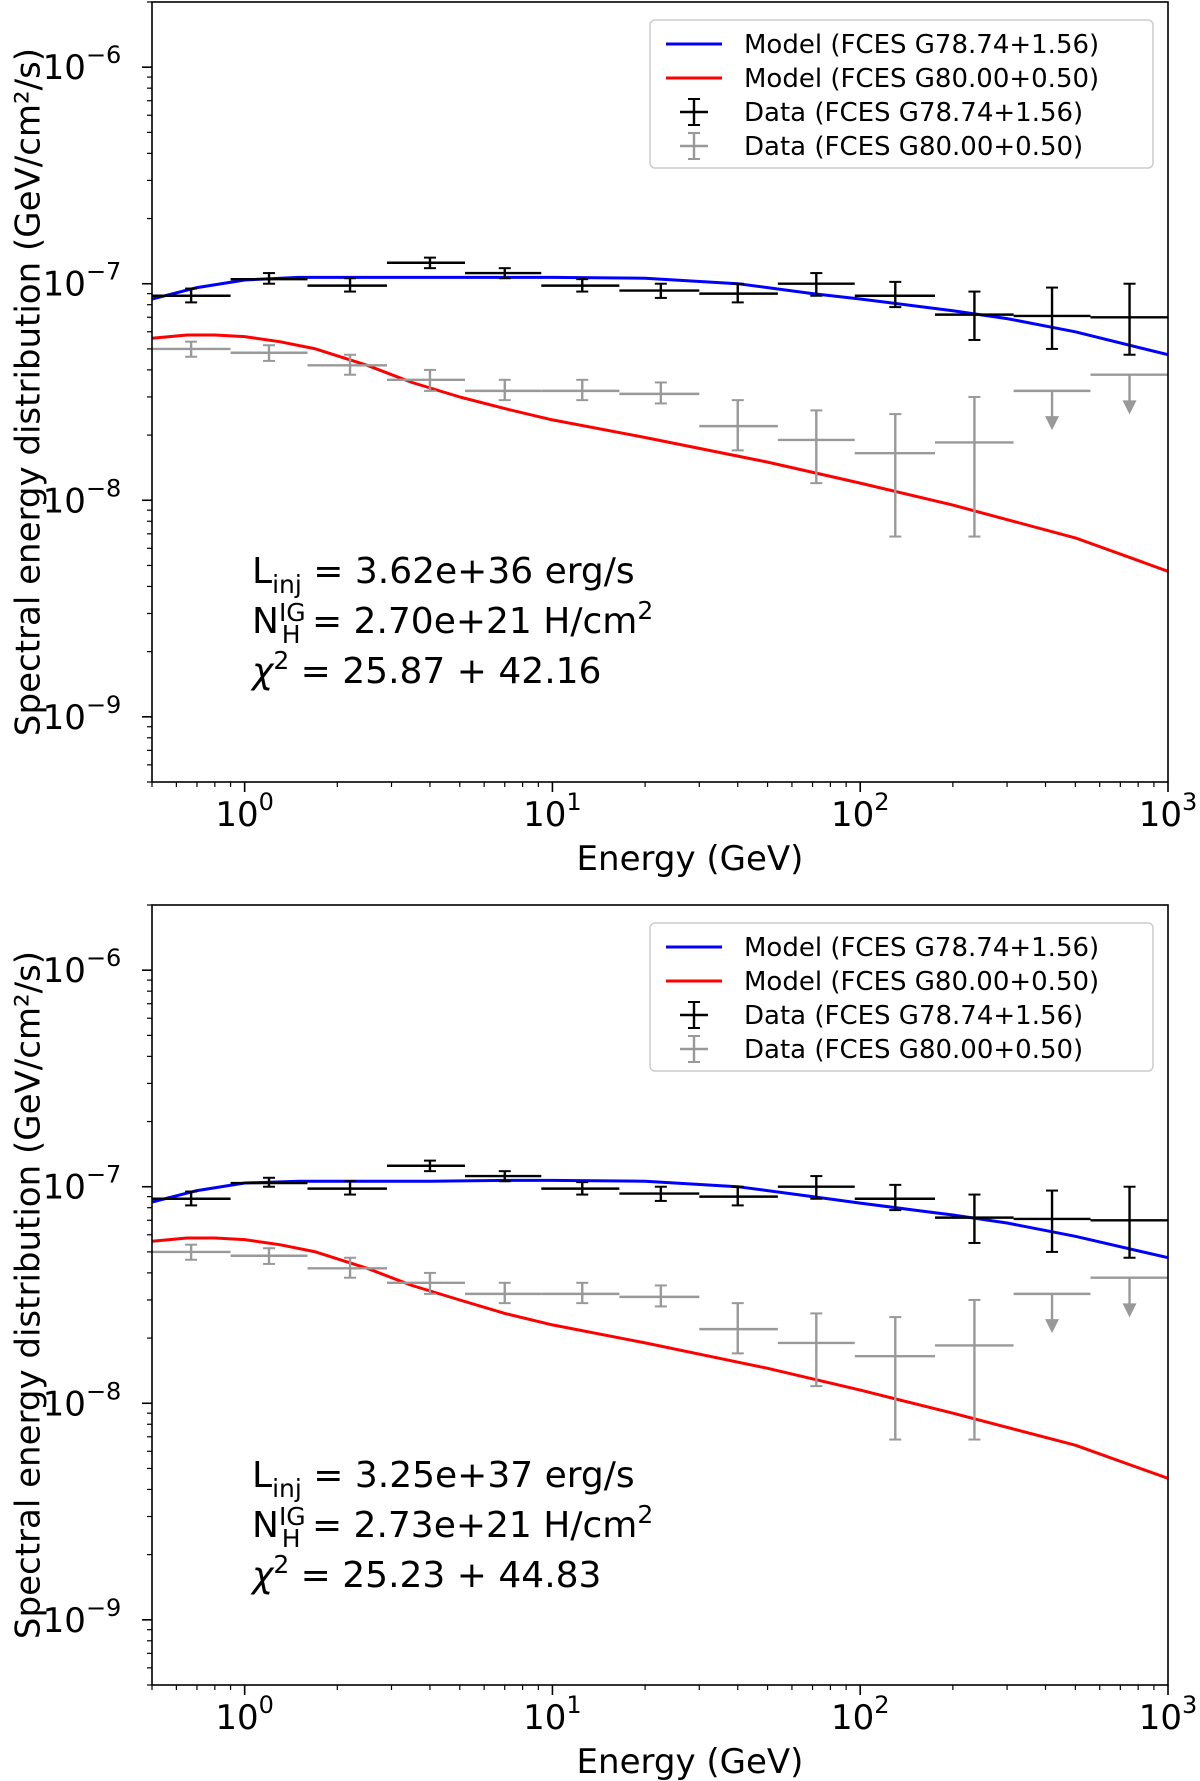 The height and width of the screenshot is (1781, 1200). I want to click on annotation-subscript: inj, so click(287, 1488).